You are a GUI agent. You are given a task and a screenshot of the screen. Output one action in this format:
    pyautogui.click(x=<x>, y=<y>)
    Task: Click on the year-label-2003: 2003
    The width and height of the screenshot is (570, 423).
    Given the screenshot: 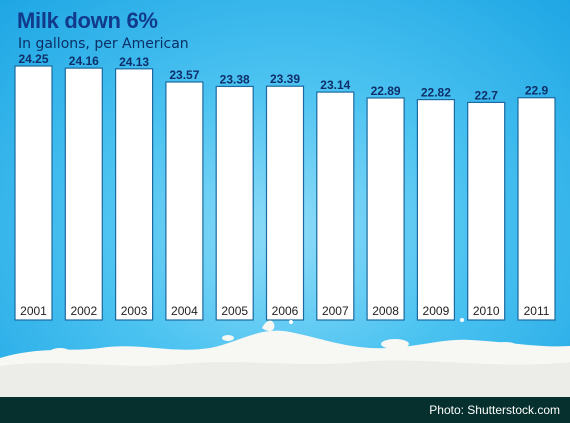 What is the action you would take?
    pyautogui.click(x=134, y=311)
    